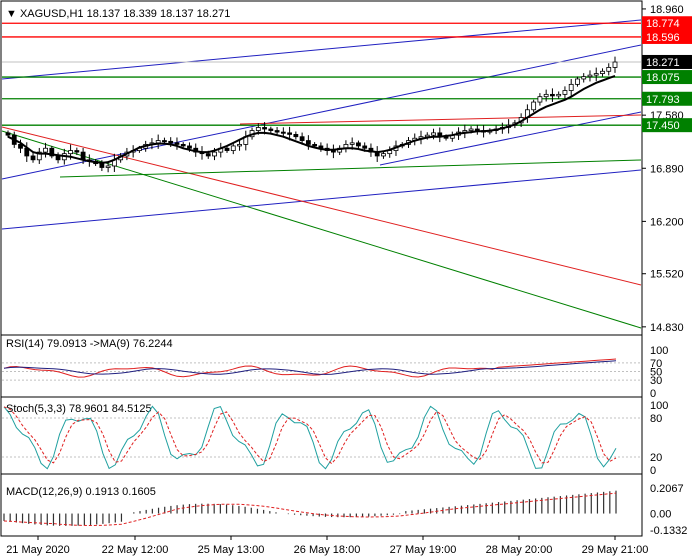  Describe the element at coordinates (310, 509) in the screenshot. I see `macd-signal-line` at that location.